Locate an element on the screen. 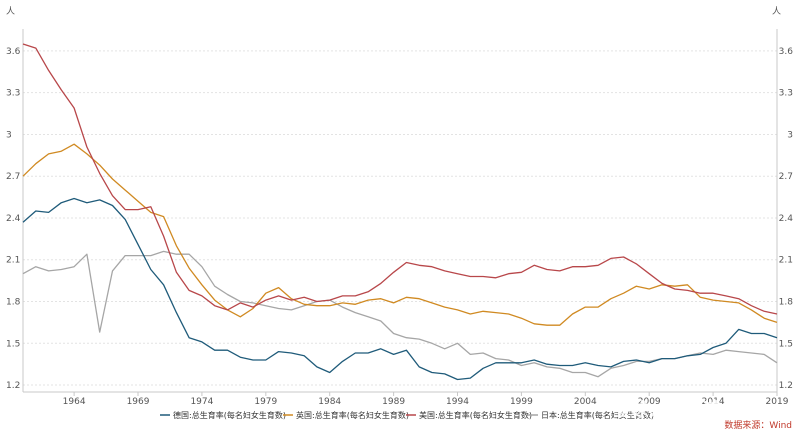  data-source: 数据来源：Wind is located at coordinates (758, 425).